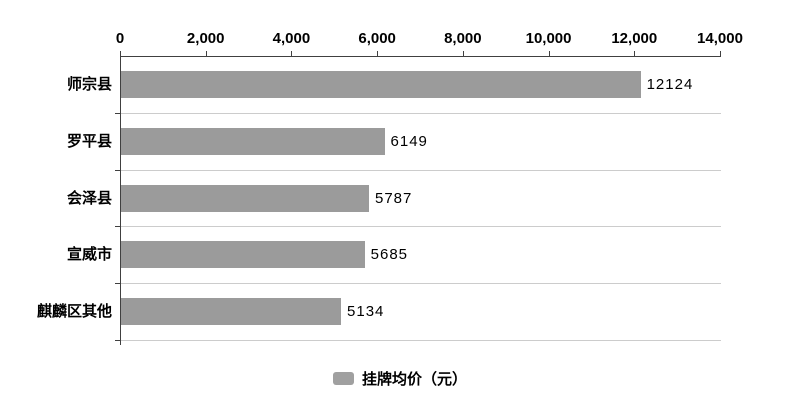 Image resolution: width=800 pixels, height=400 pixels. I want to click on value-label: 5685, so click(389, 255).